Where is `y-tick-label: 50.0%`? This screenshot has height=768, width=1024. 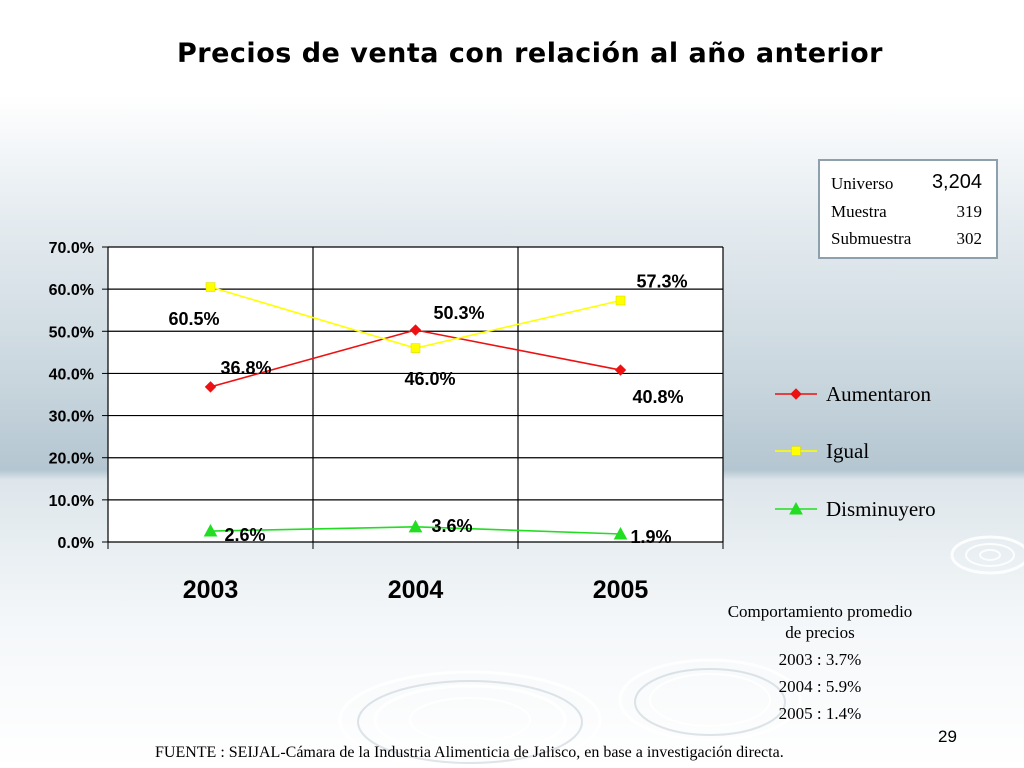 y-tick-label: 50.0% is located at coordinates (71, 332).